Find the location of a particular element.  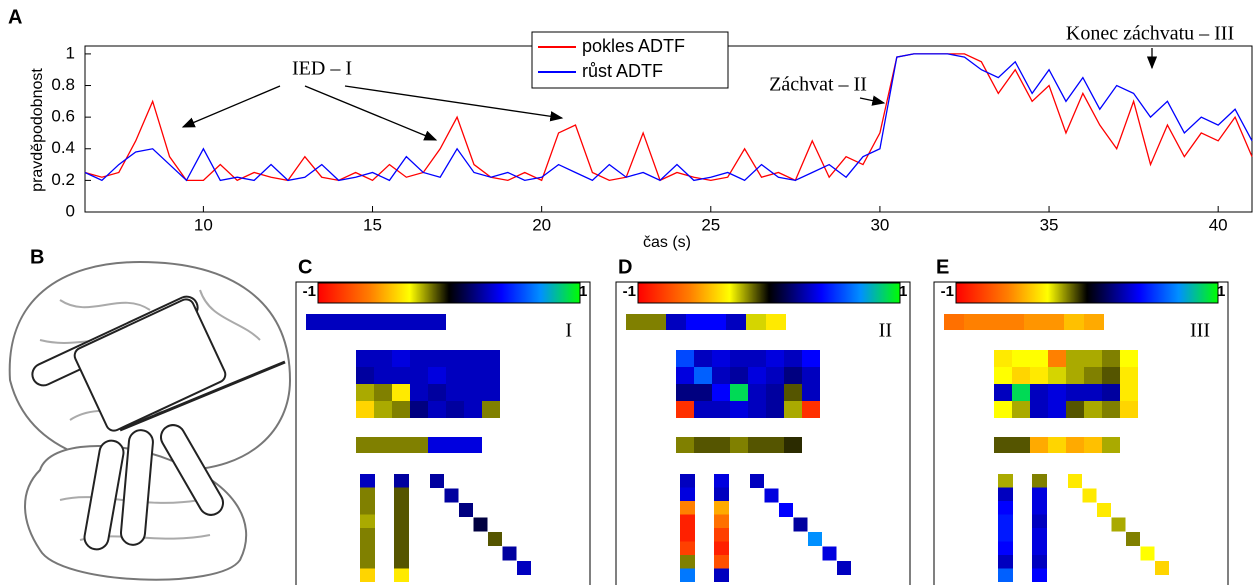

y-tick-label: 0.4 is located at coordinates (63, 147).